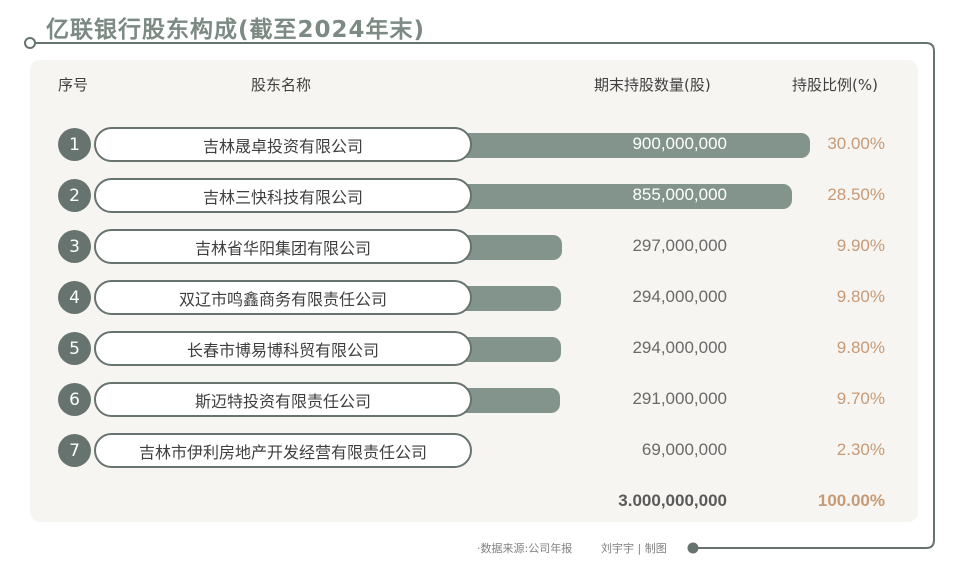 The image size is (960, 575). Describe the element at coordinates (672, 500) in the screenshot. I see `total-shares: 3.000,000,000` at that location.